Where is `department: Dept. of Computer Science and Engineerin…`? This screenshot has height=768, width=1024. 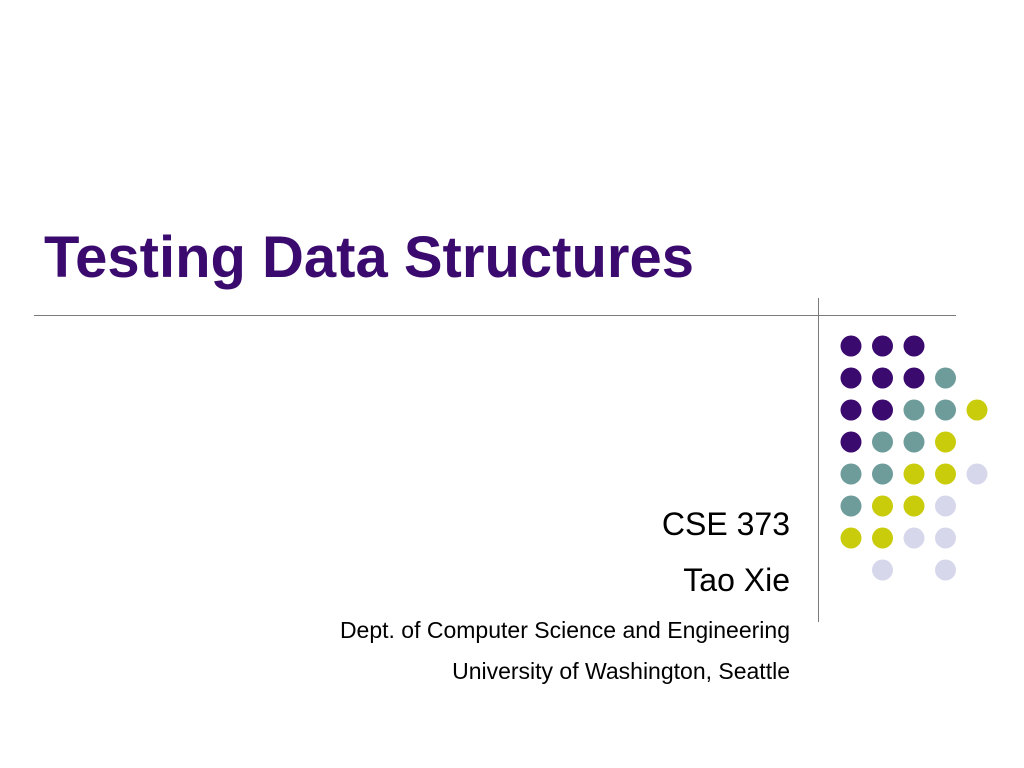 department: Dept. of Computer Science and Engineerin… is located at coordinates (564, 630).